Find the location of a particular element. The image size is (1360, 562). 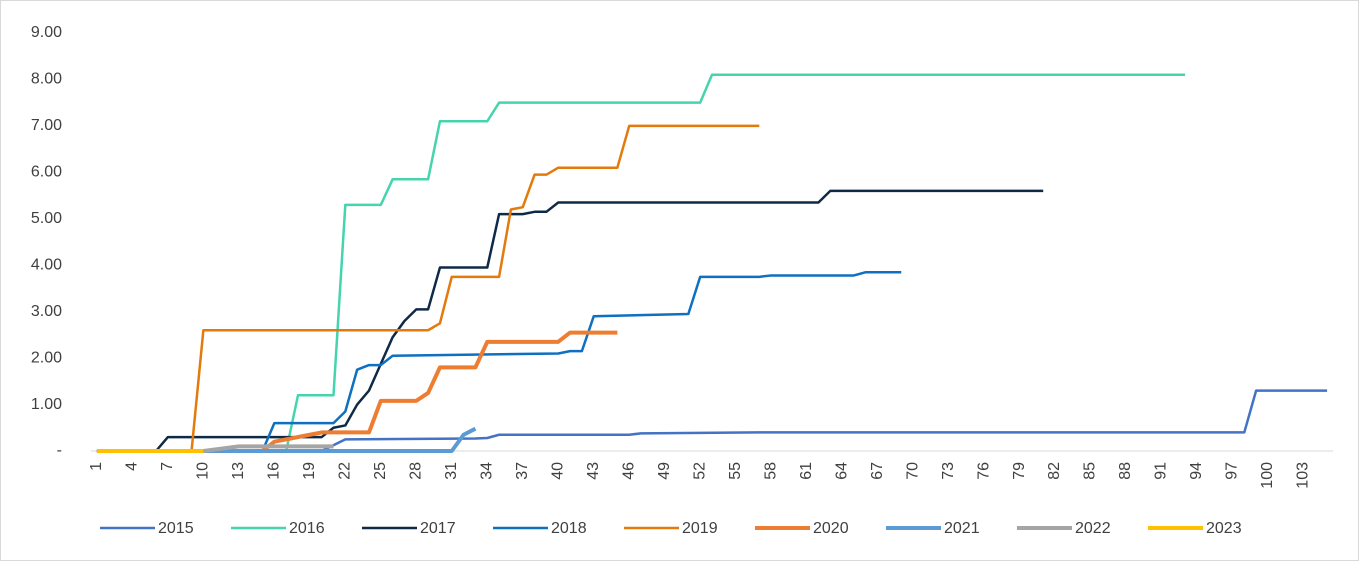

y-tick-label: 4.00 is located at coordinates (46, 264).